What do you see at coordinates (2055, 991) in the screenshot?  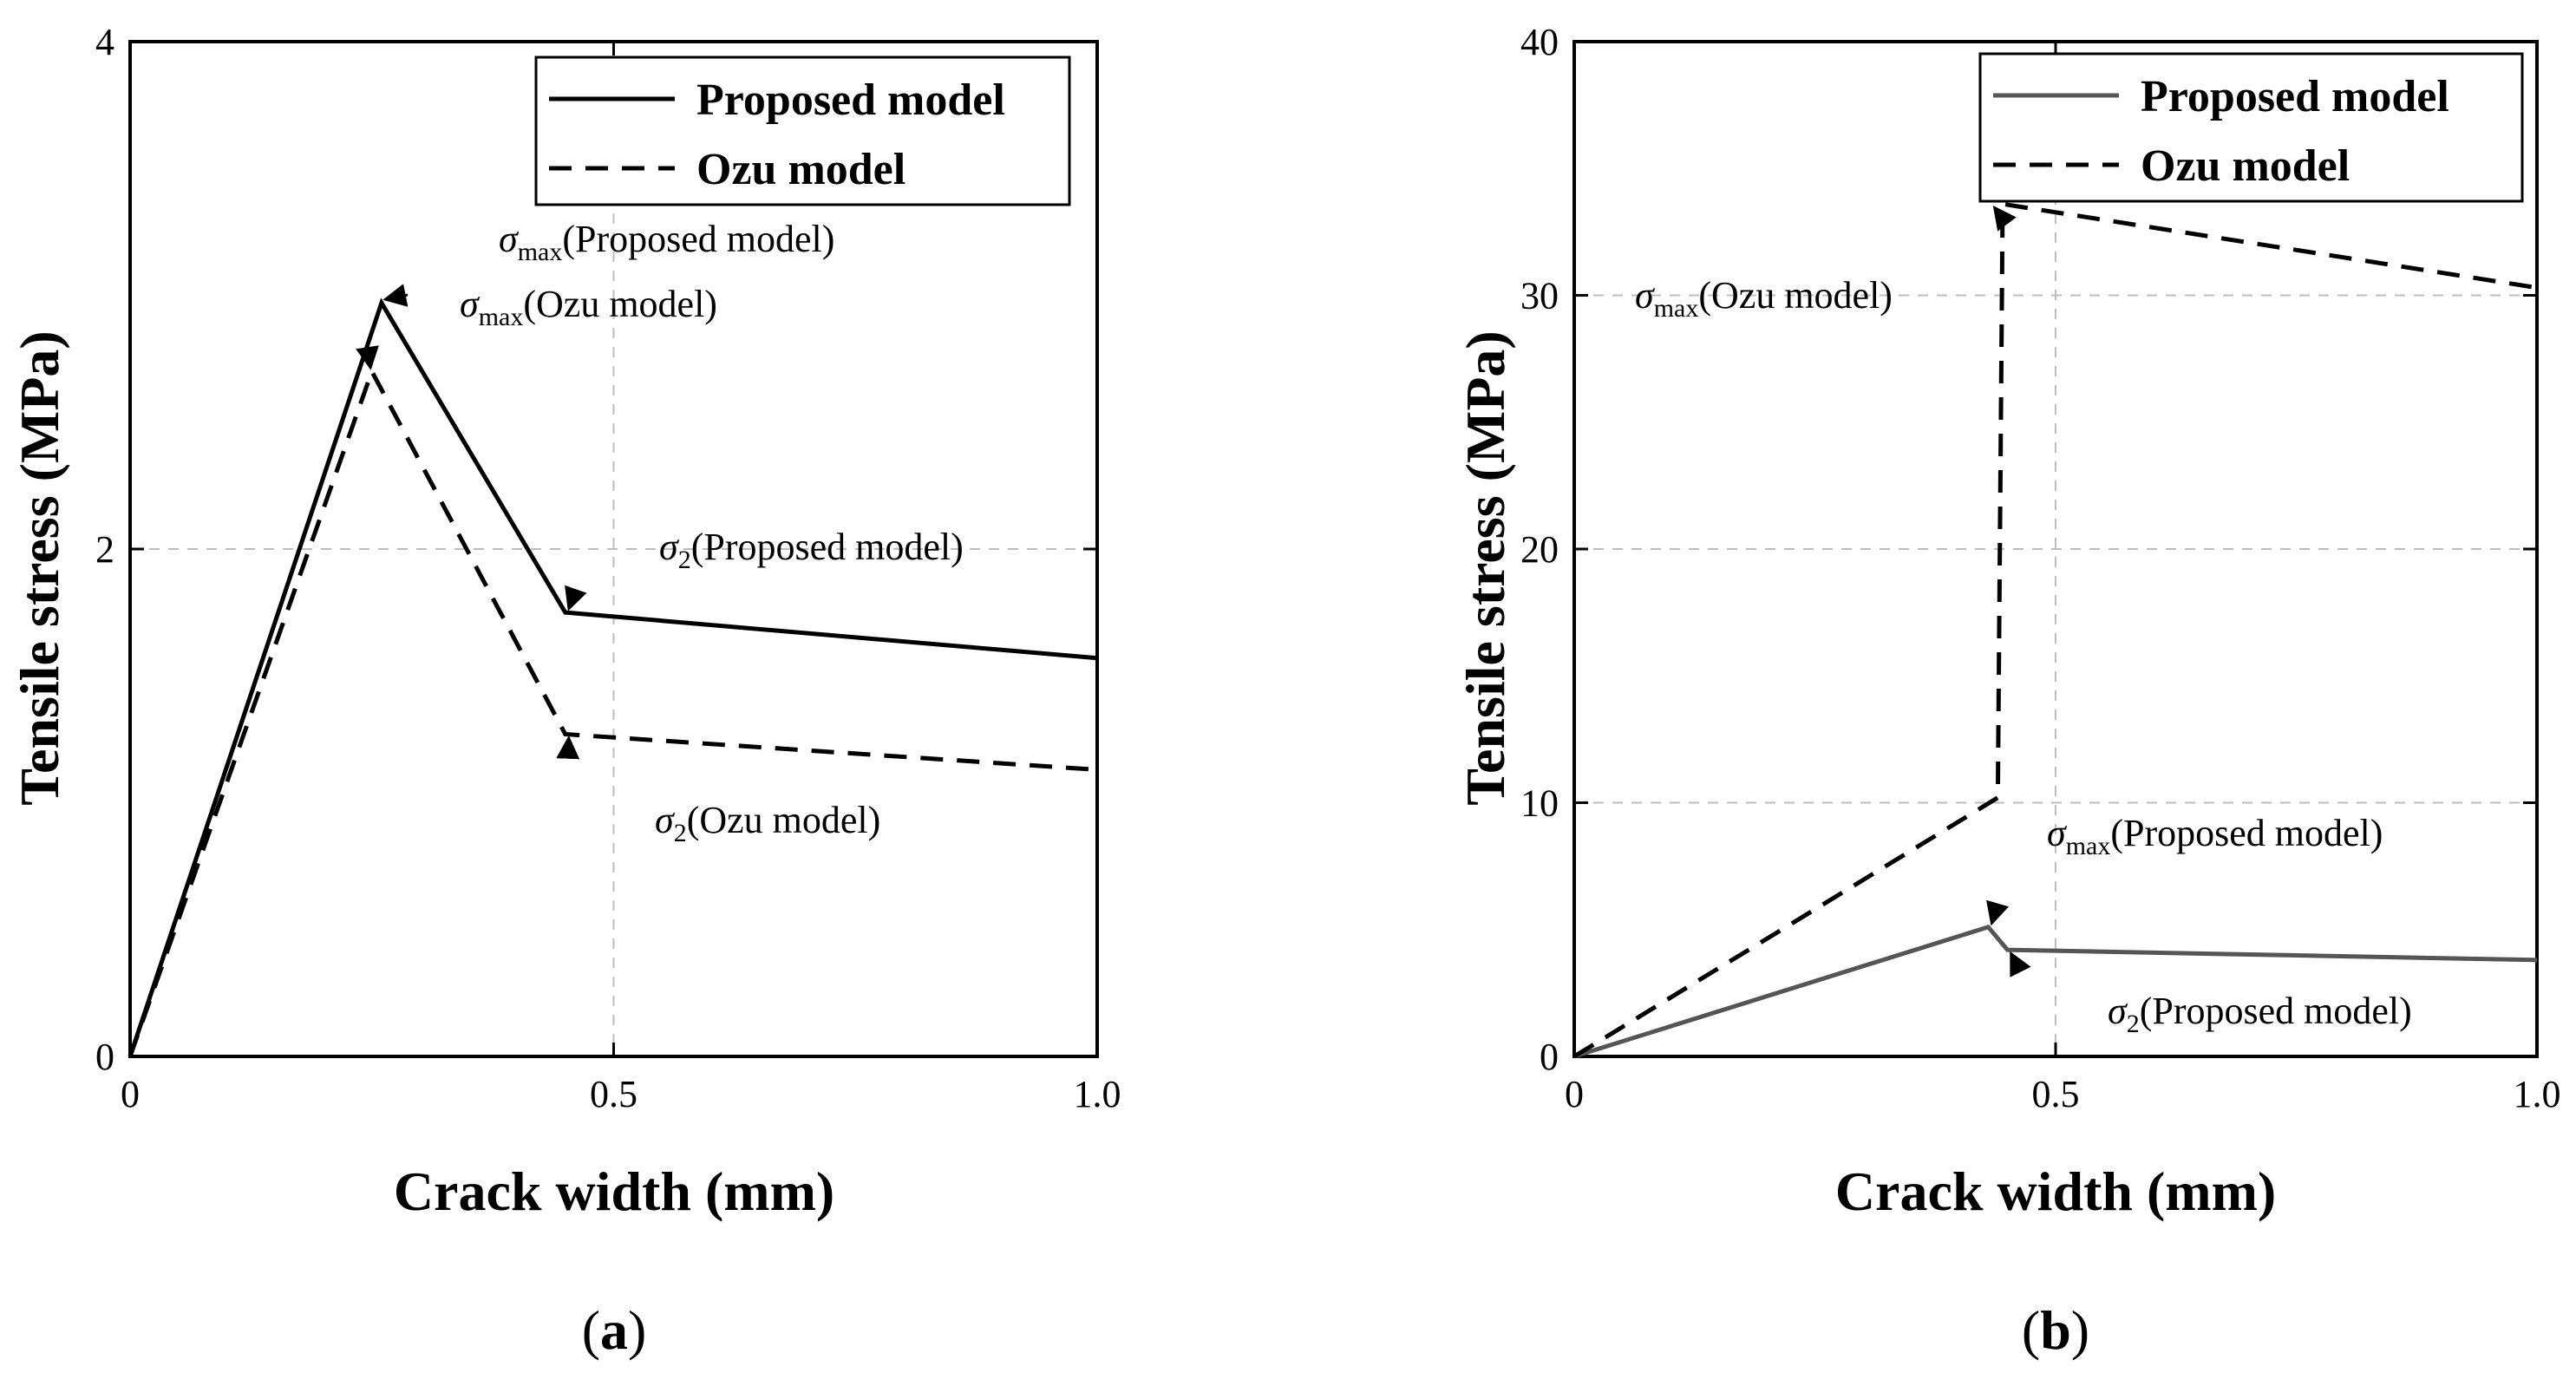 I see `series-line-proposed-model` at bounding box center [2055, 991].